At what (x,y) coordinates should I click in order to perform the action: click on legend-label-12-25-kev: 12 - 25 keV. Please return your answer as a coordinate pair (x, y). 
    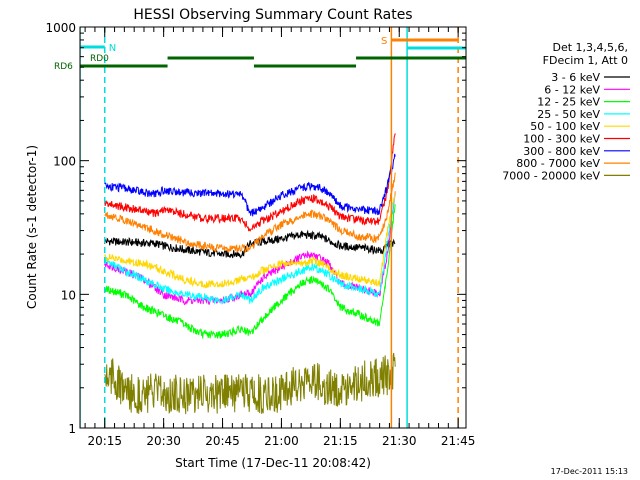
    Looking at the image, I should click on (568, 102).